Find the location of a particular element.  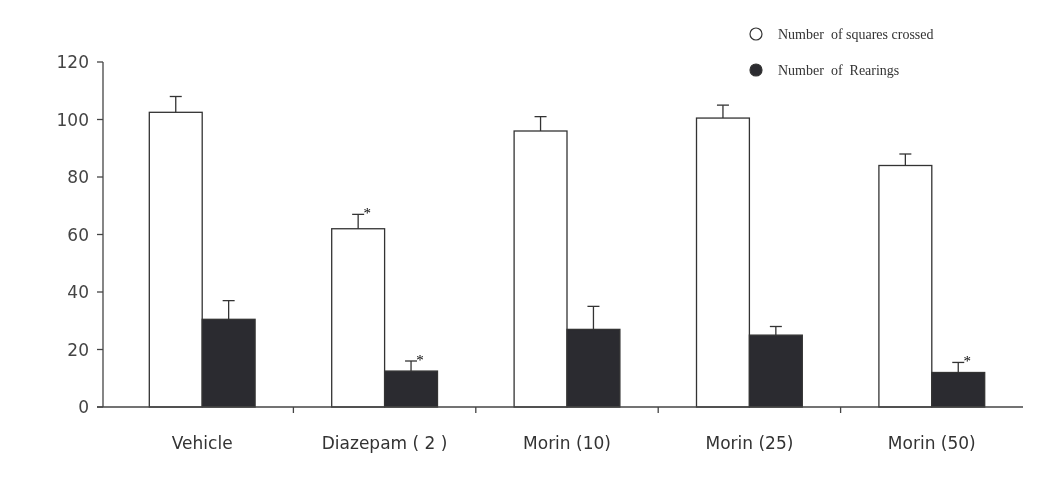

x-tick-label: Morin (10) is located at coordinates (567, 443).